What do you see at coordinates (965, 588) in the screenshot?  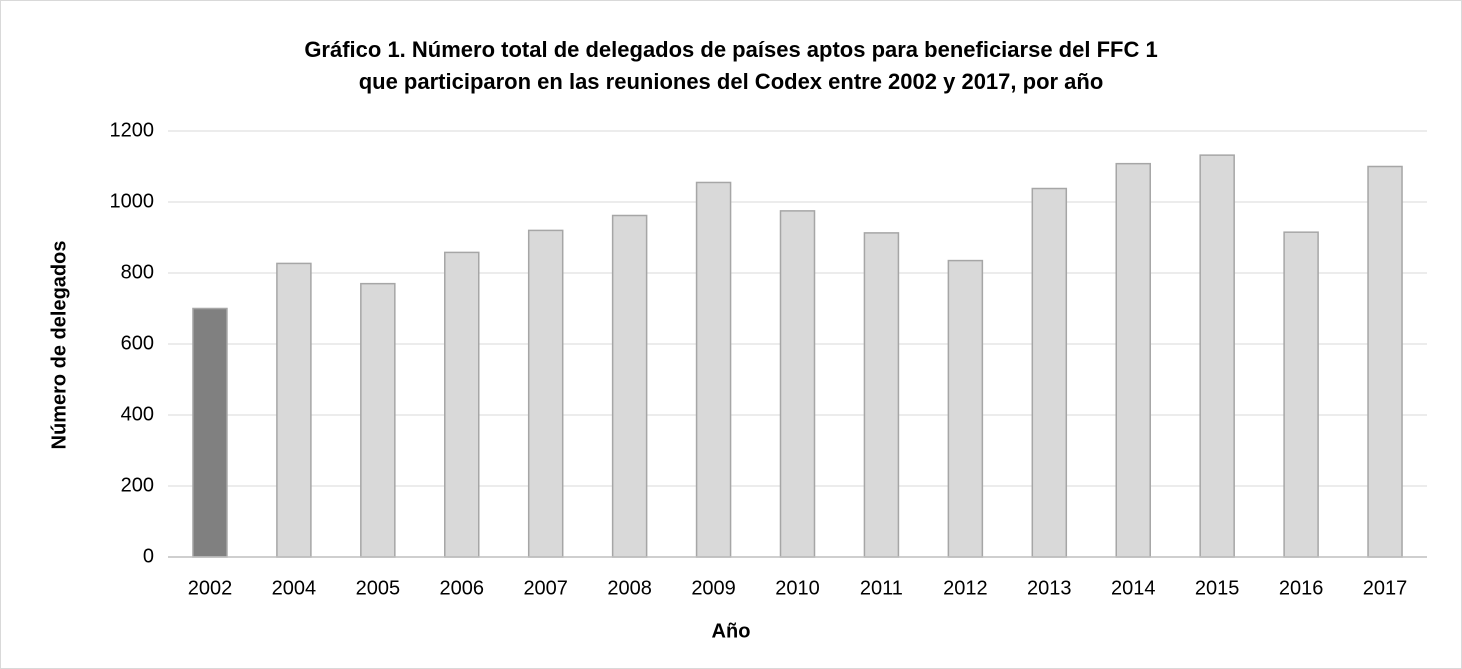 I see `x-tick-label: 2012` at bounding box center [965, 588].